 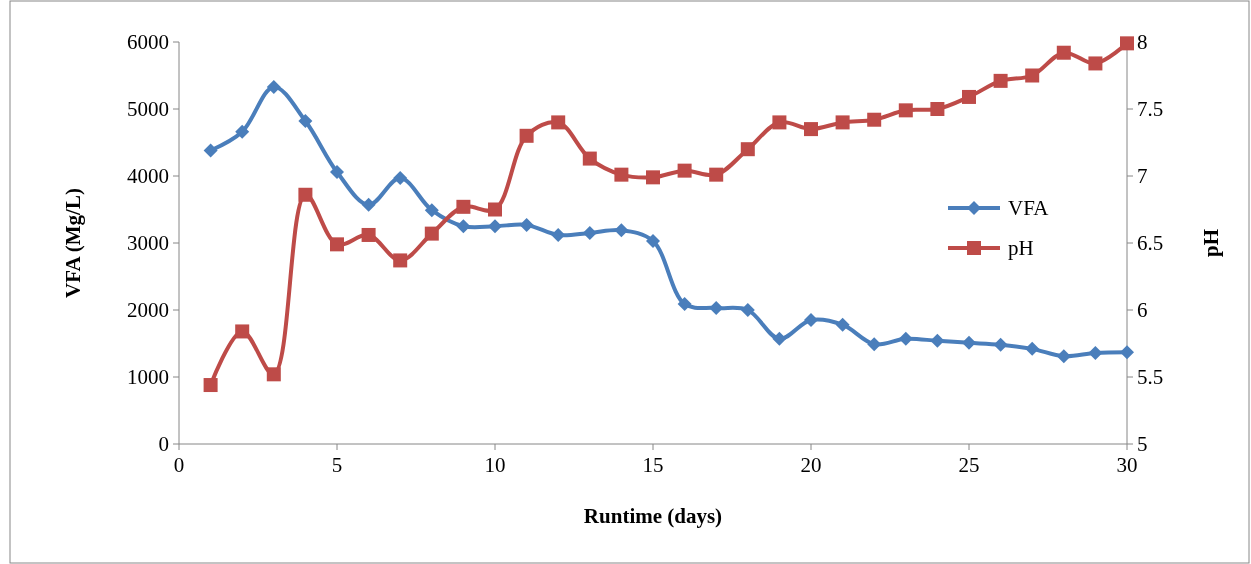 What do you see at coordinates (73, 243) in the screenshot?
I see `y-axis-title: VFA (Mg/L)` at bounding box center [73, 243].